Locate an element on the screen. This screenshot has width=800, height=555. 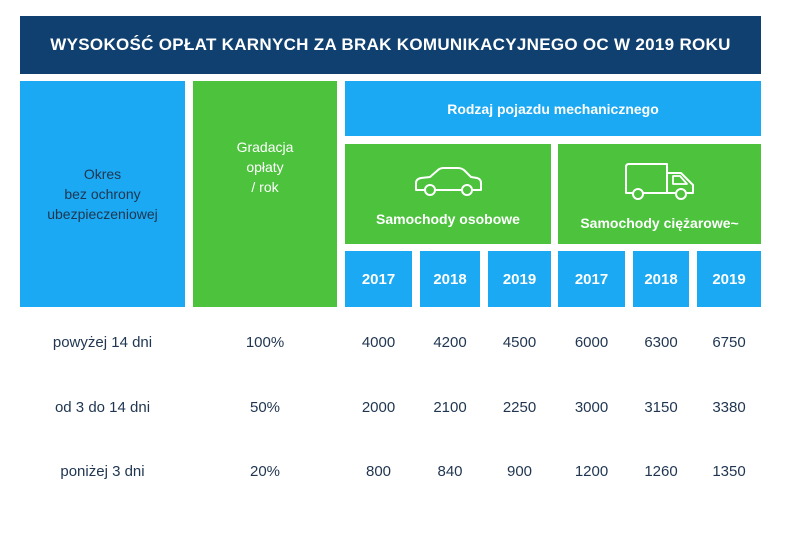
row-3-trucks-2017: 1200 is located at coordinates (591, 471).